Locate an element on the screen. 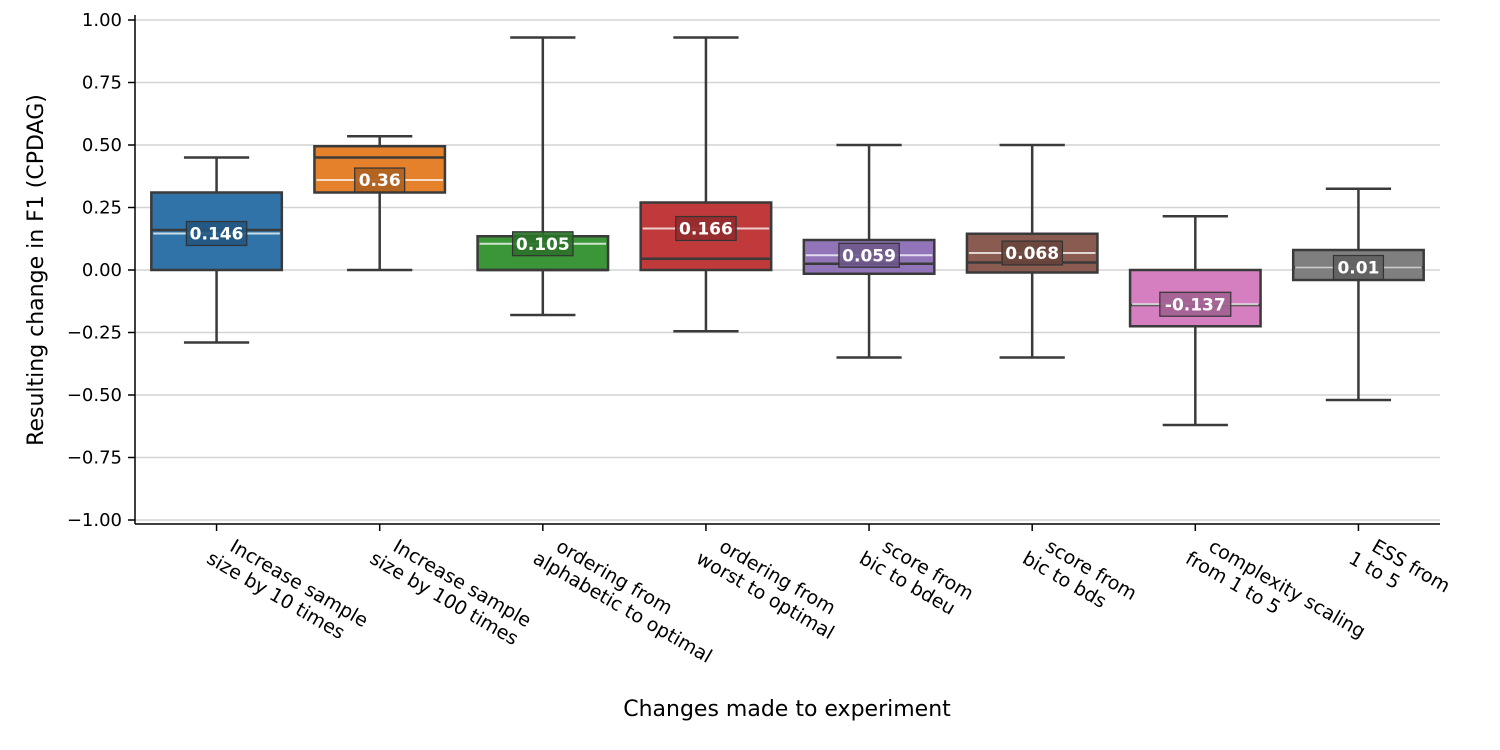 The width and height of the screenshot is (1500, 750). y-tick-label: −1.00 is located at coordinates (94, 520).